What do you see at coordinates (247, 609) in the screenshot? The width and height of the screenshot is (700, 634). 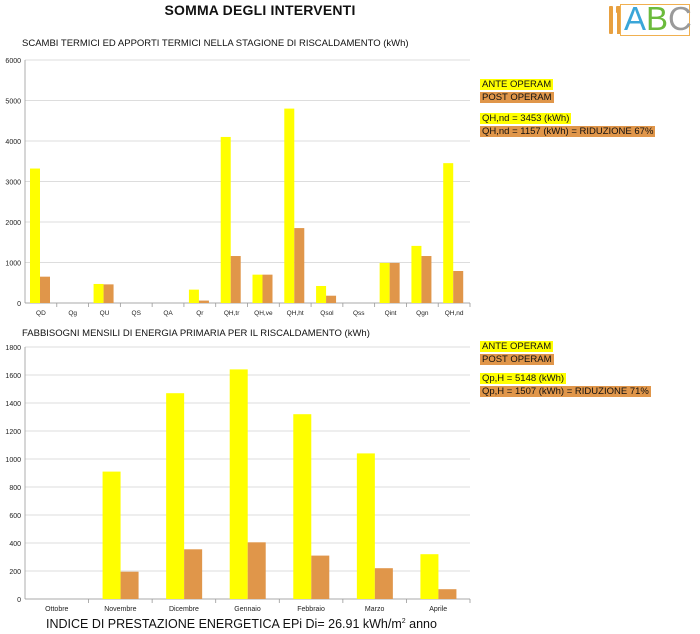 I see `x-tick-label: Gennaio` at bounding box center [247, 609].